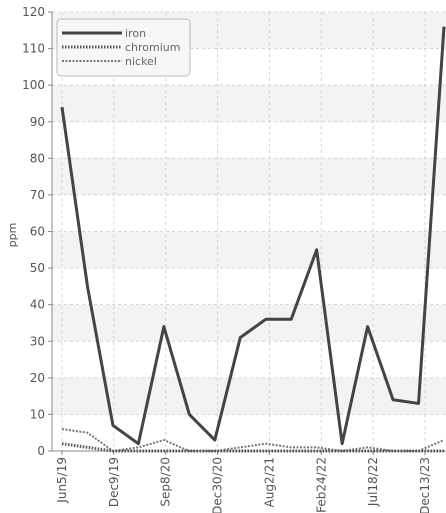  I want to click on y-tick-label: 70, so click(37, 195).